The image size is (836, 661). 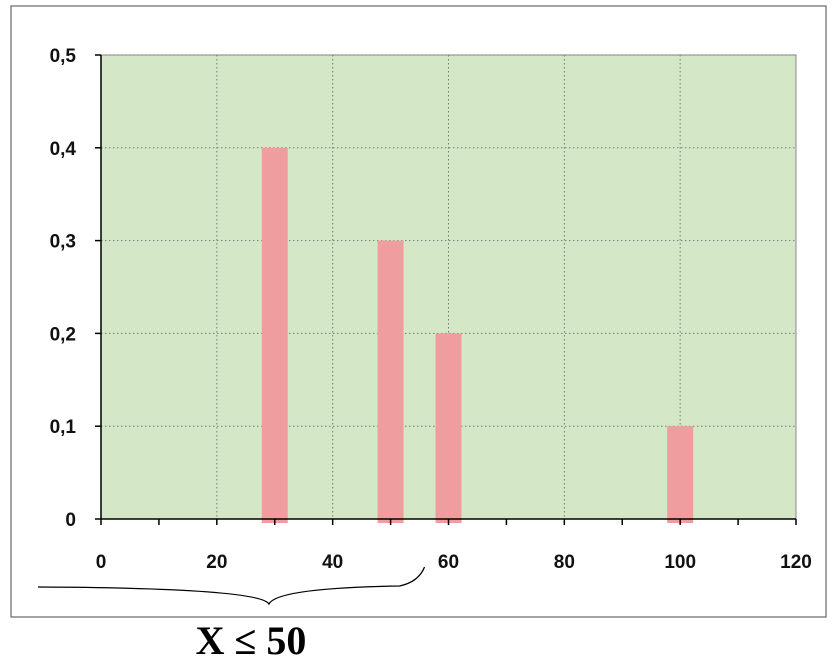 I want to click on x-tick-label-3: 60, so click(x=448, y=562).